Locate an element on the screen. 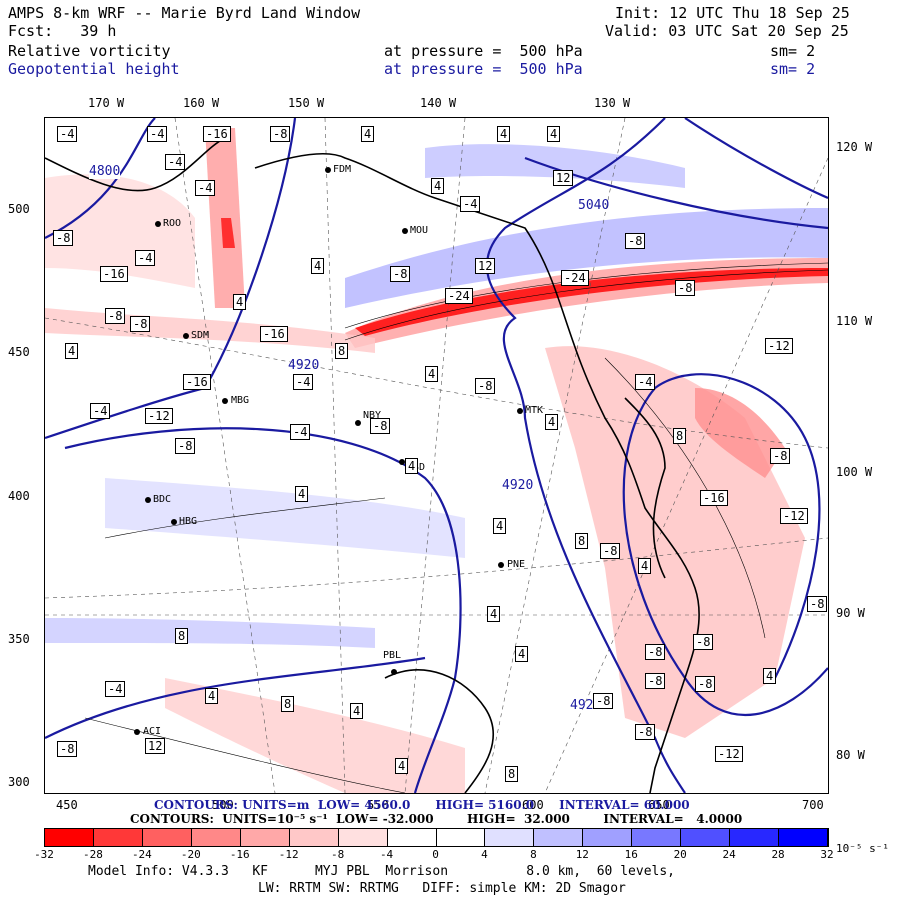 Image resolution: width=900 pixels, height=900 pixels. field2-level: at pressure = 500 hPa is located at coordinates (483, 69).